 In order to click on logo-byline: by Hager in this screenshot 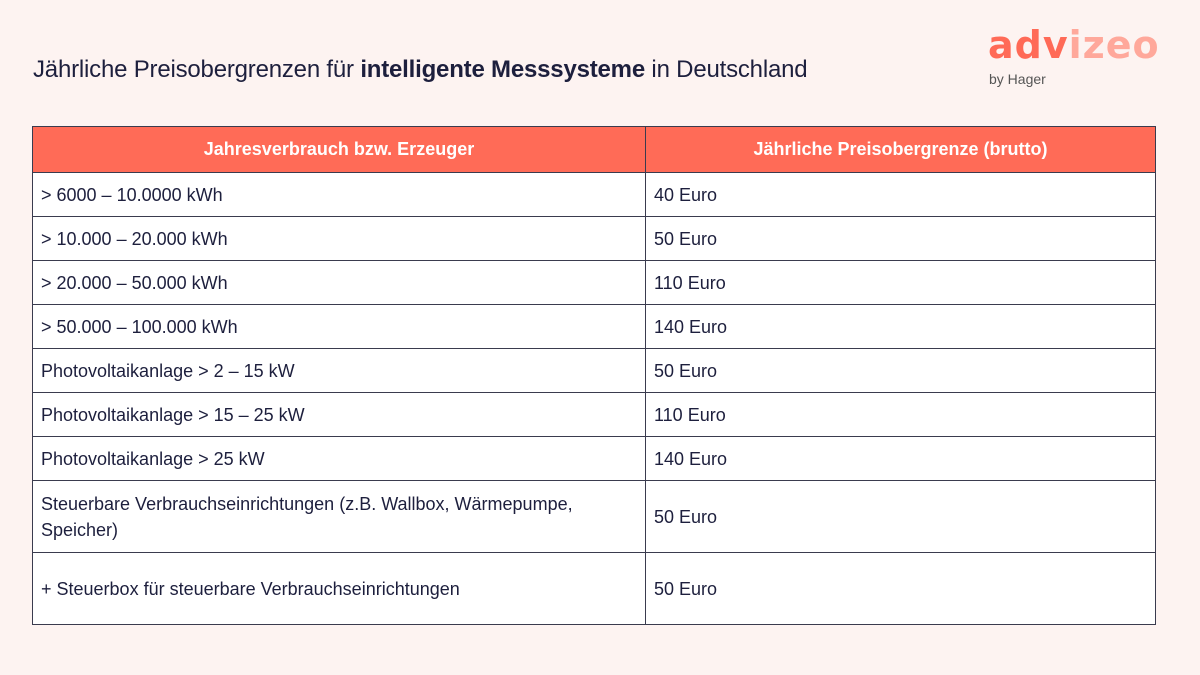, I will do `click(1017, 79)`.